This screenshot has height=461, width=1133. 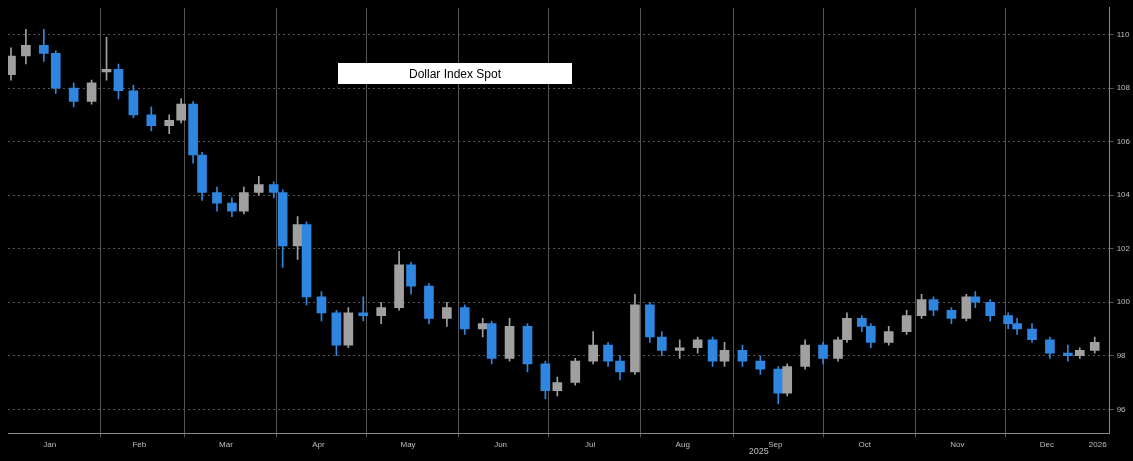 I want to click on y-tick-label: 102, so click(x=1123, y=248).